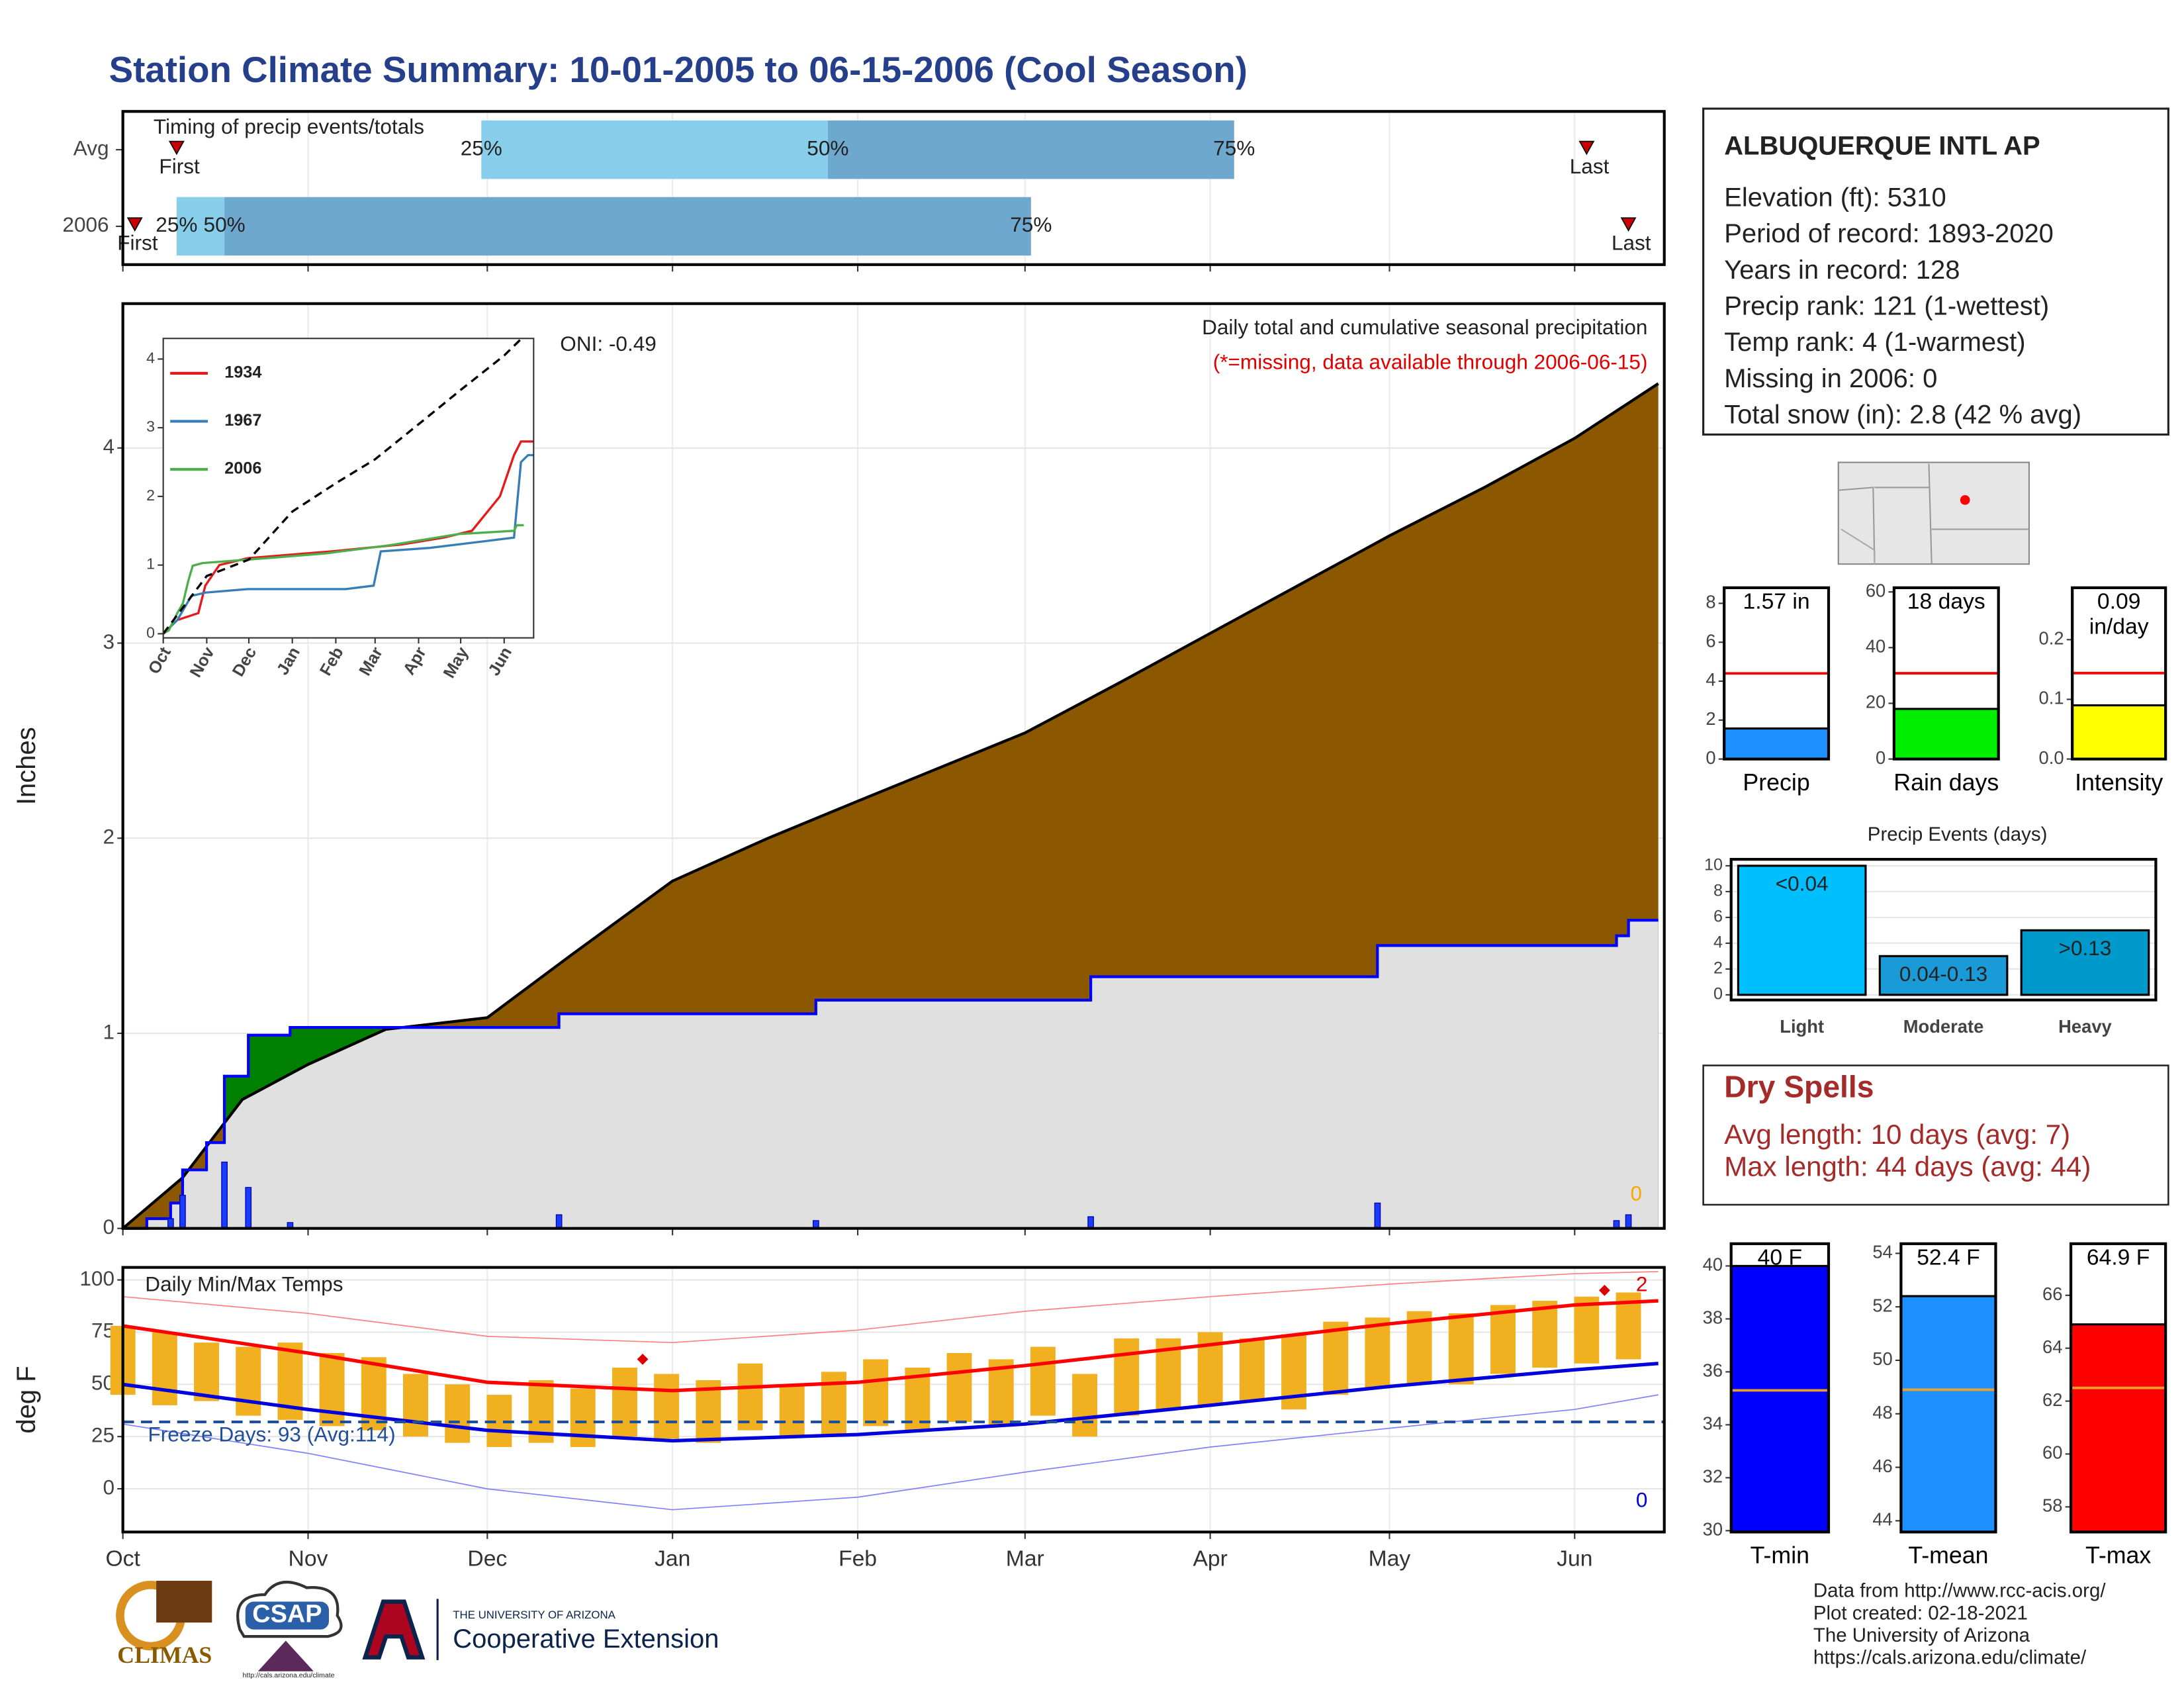 Image resolution: width=2184 pixels, height=1688 pixels. Describe the element at coordinates (1882, 1358) in the screenshot. I see `y-tick-label: 50` at that location.